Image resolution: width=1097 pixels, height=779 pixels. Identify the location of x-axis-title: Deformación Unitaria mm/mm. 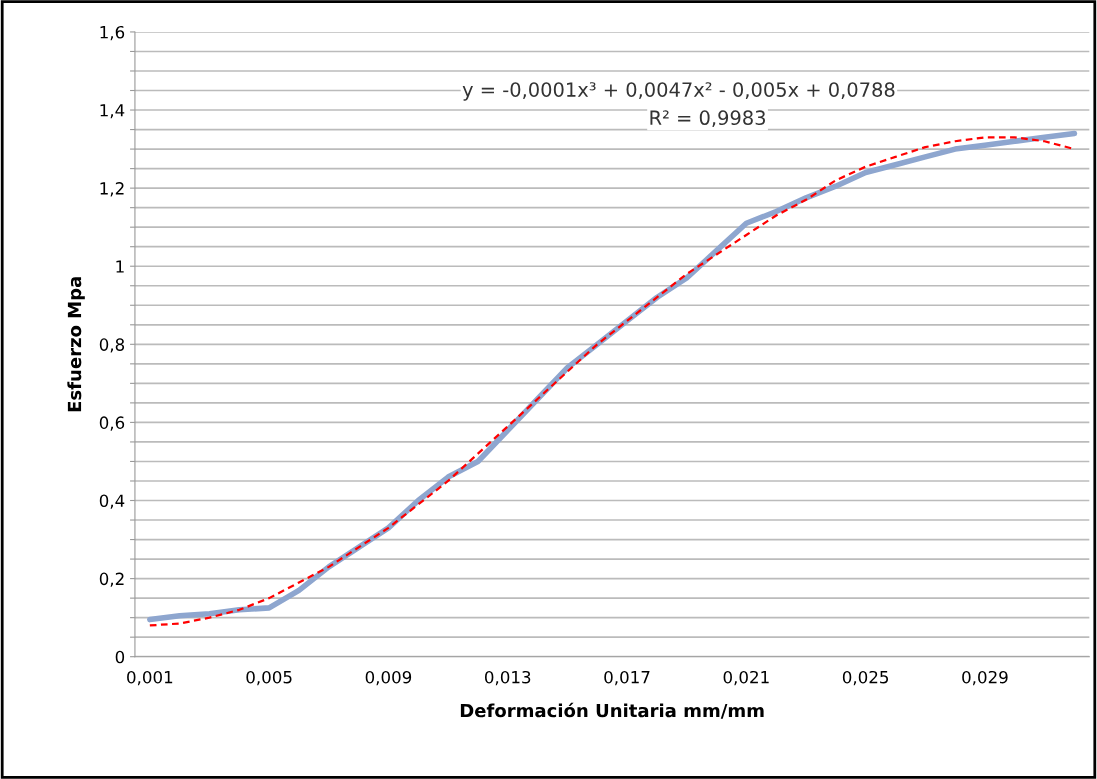
(612, 710).